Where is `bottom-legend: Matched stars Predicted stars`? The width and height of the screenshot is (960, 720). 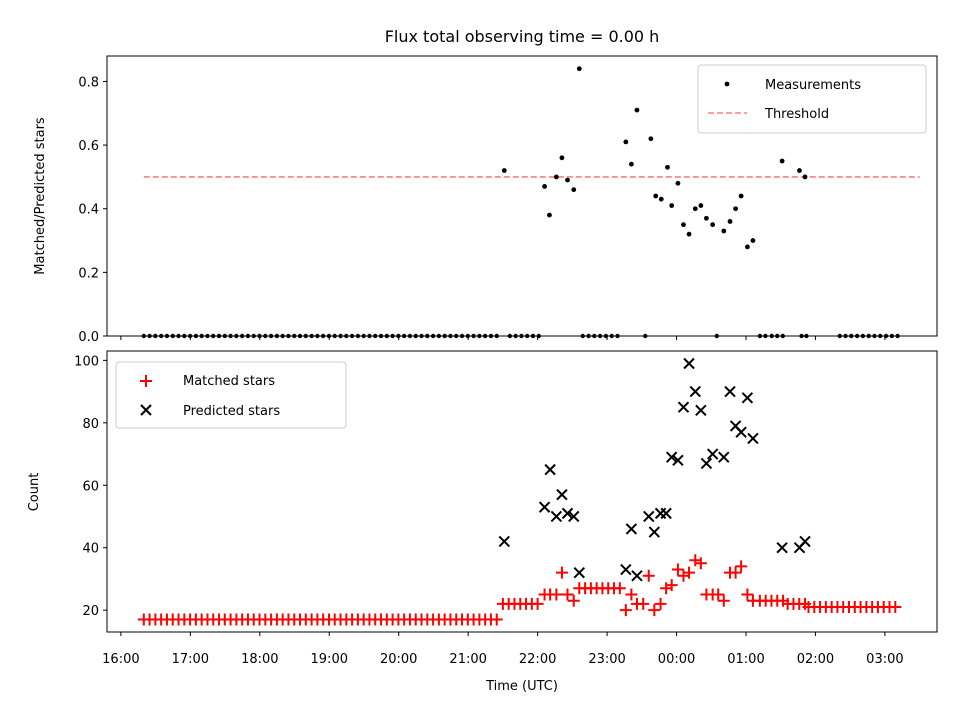
bottom-legend: Matched stars Predicted stars is located at coordinates (231, 395).